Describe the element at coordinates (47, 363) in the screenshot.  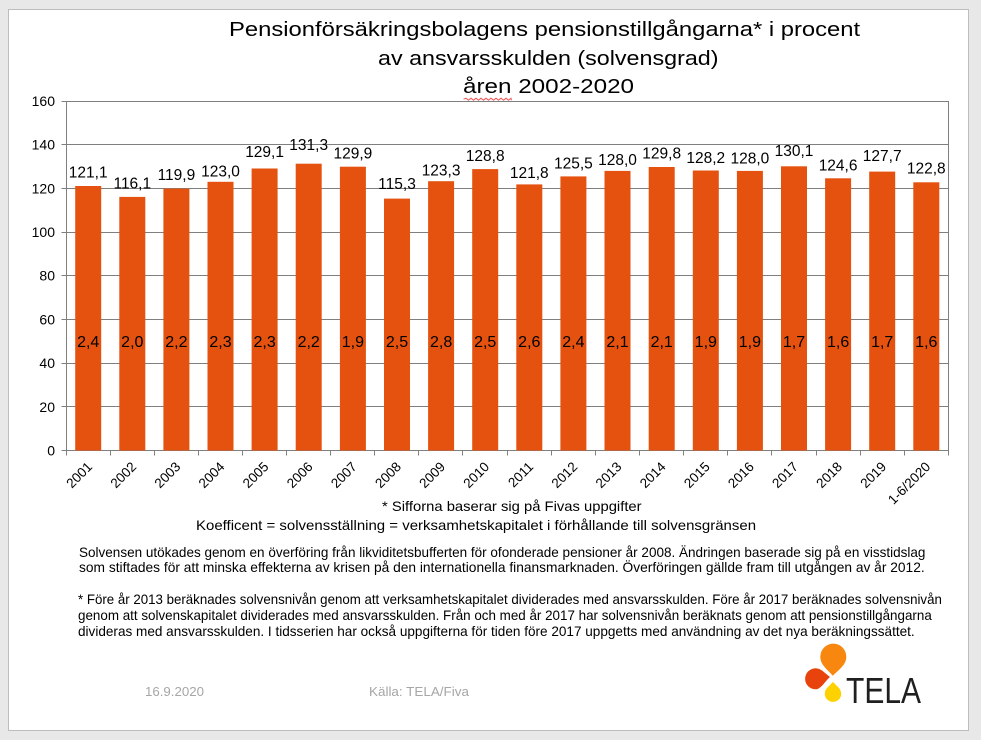
I see `svg-text: 40` at that location.